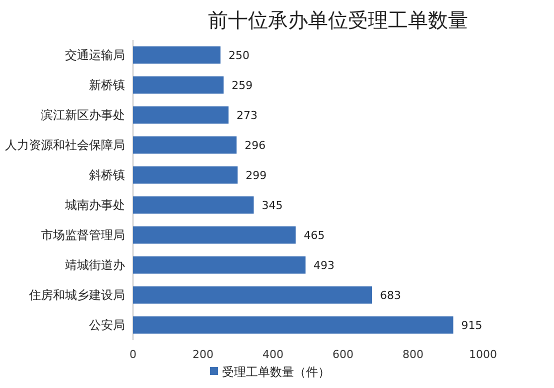  What do you see at coordinates (76, 295) in the screenshot?
I see `y-tick-label: 住房和城乡建设局` at bounding box center [76, 295].